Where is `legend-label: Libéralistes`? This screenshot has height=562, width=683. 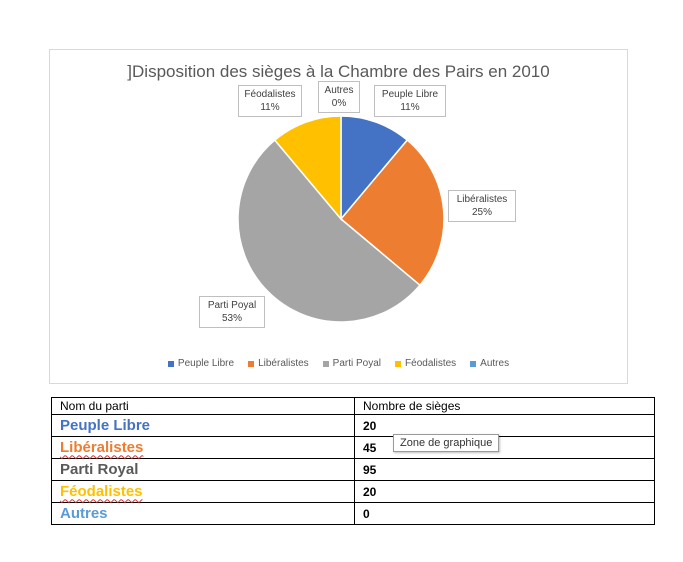 legend-label: Libéralistes is located at coordinates (283, 363).